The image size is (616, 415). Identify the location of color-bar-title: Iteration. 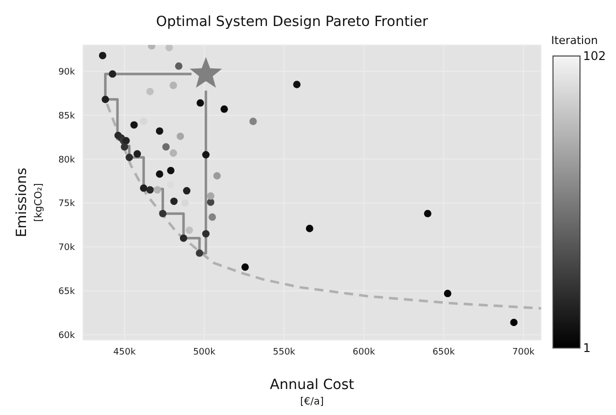
(574, 40).